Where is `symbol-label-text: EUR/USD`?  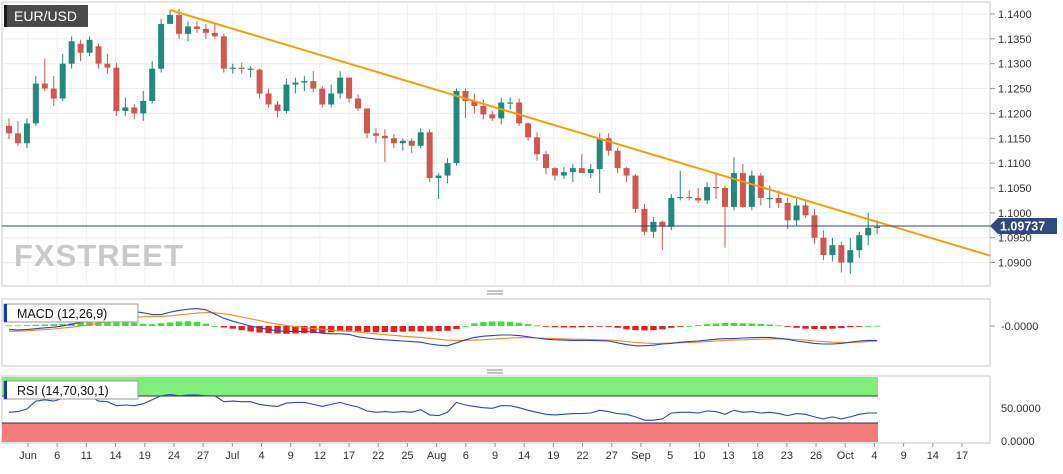 symbol-label-text: EUR/USD is located at coordinates (45, 16).